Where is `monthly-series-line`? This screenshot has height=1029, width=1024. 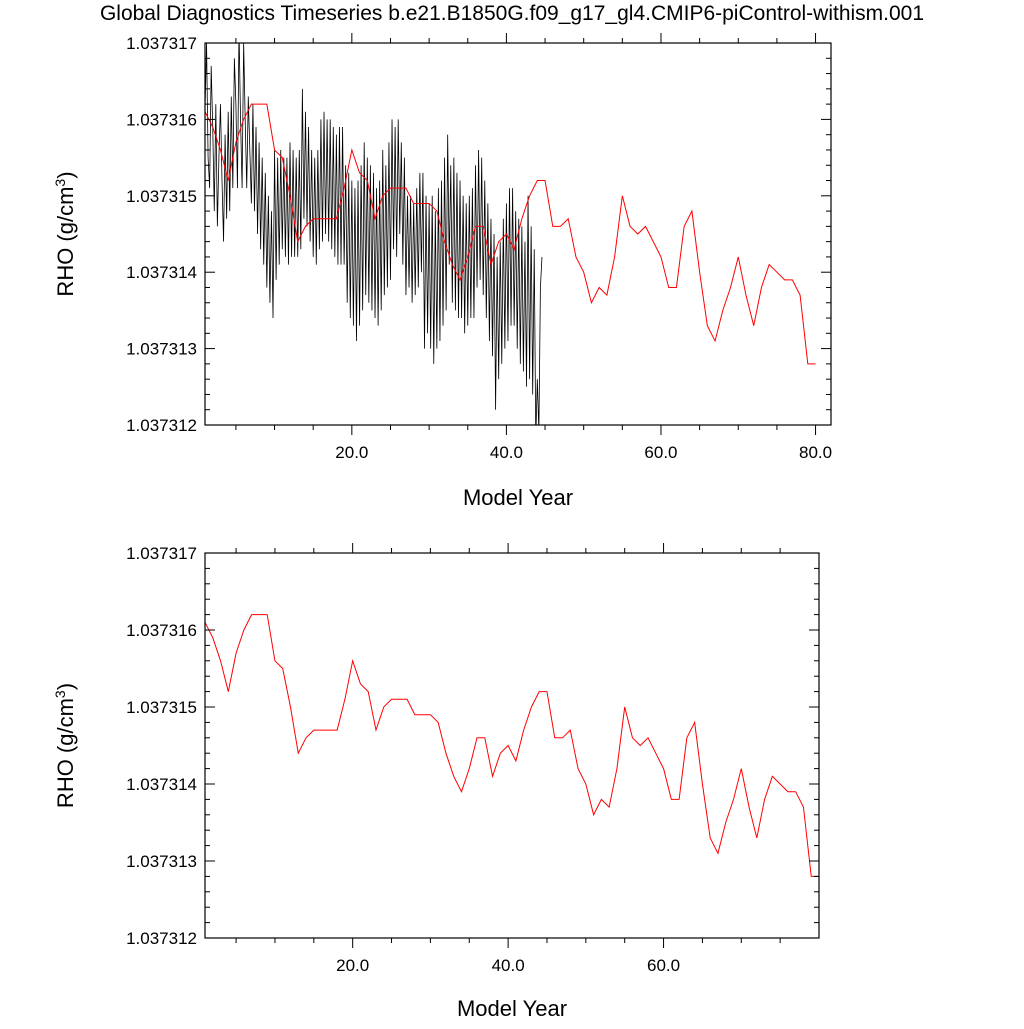
monthly-series-line is located at coordinates (374, 234).